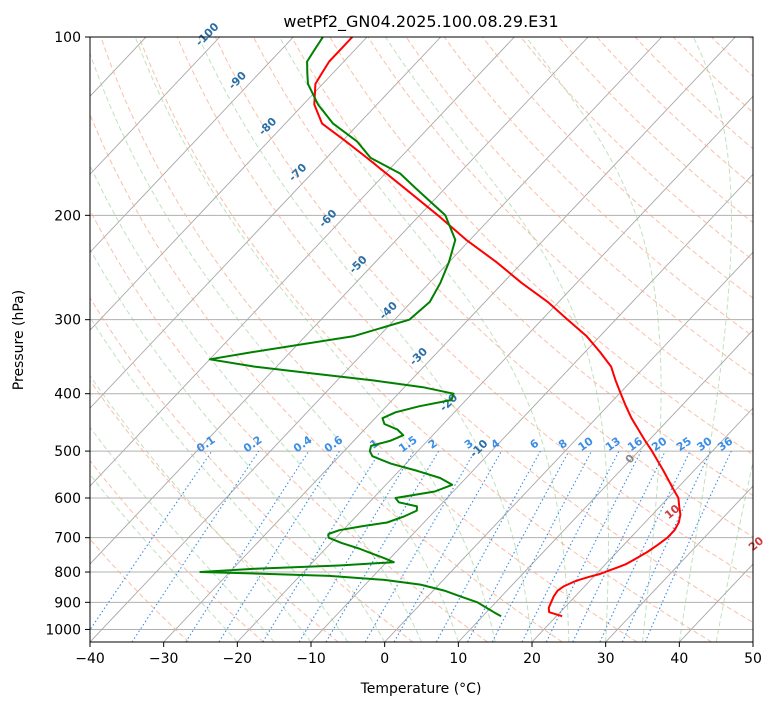 The image size is (775, 708). What do you see at coordinates (164, 659) in the screenshot?
I see `x-tick-label: −30` at bounding box center [164, 659].